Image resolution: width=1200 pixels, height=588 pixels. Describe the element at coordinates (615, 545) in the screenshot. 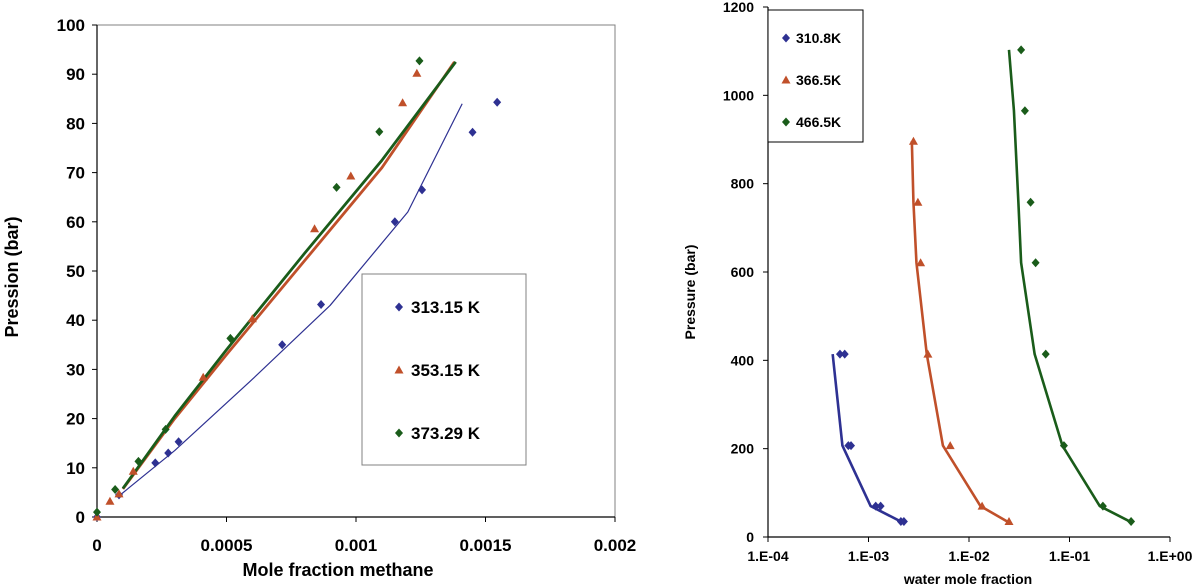

I see `x-tick-label: 0.002` at that location.